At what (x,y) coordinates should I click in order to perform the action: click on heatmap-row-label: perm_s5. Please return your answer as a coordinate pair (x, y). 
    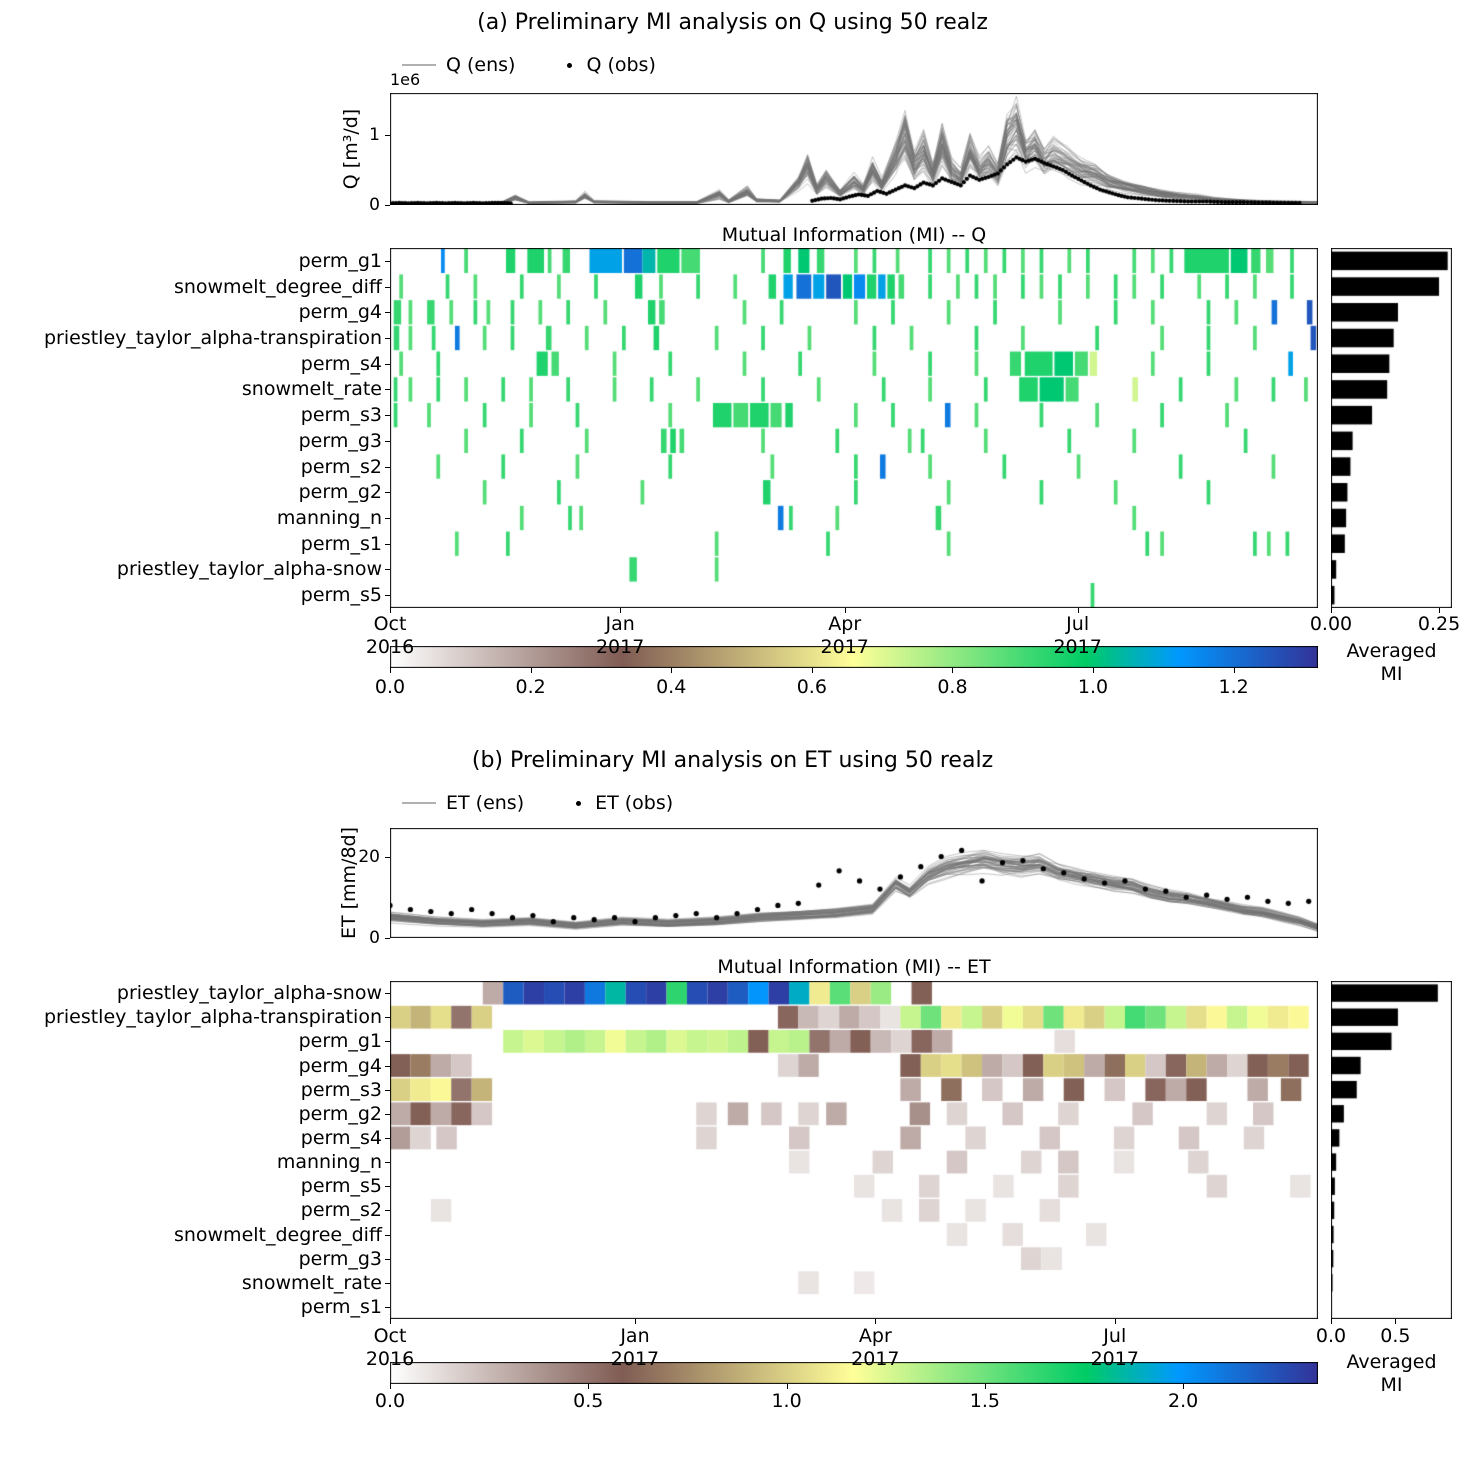
    Looking at the image, I should click on (341, 1186).